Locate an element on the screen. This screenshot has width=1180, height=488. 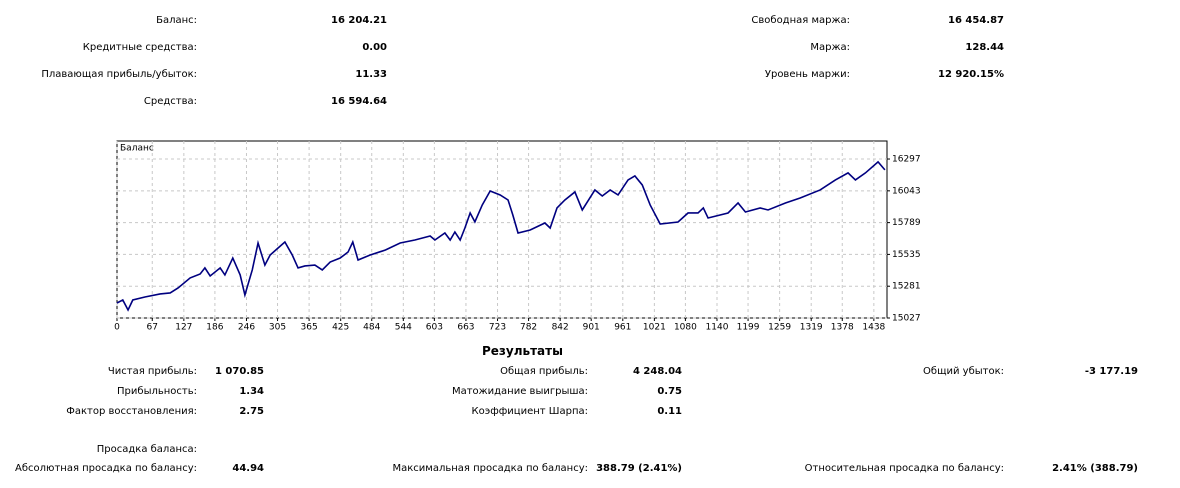
field-value: 16 204.21 is located at coordinates (359, 20).